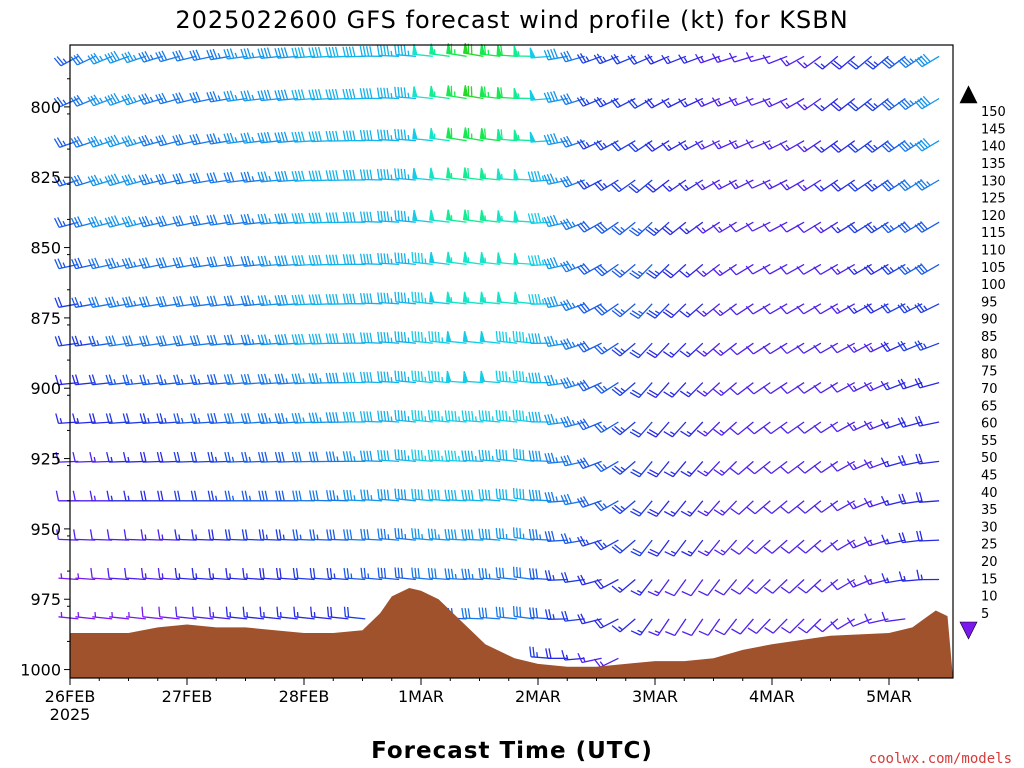 The height and width of the screenshot is (768, 1024). What do you see at coordinates (940, 759) in the screenshot?
I see `credit-text: coolwx.com/models` at bounding box center [940, 759].